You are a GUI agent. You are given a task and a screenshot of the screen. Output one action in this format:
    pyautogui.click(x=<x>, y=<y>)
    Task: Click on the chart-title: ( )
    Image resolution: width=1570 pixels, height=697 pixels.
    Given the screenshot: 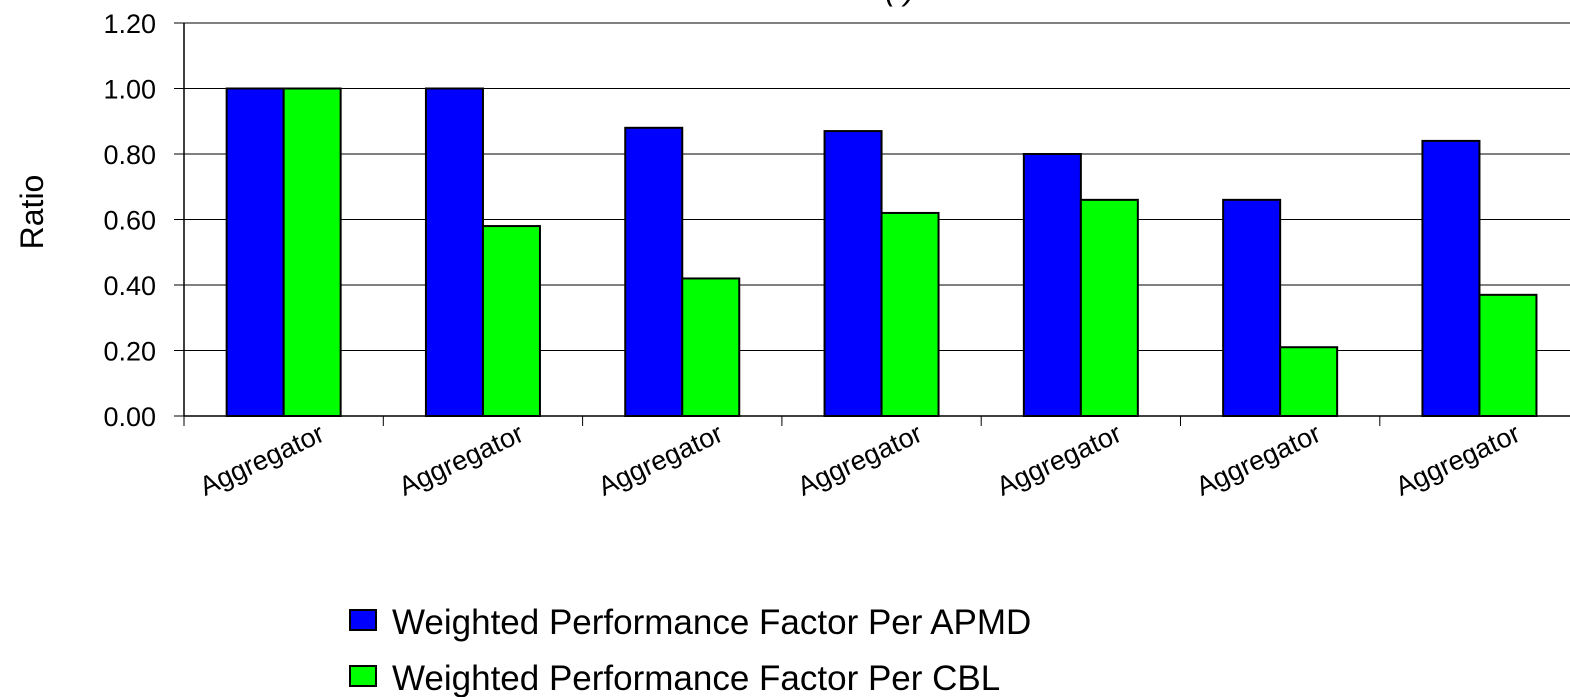 What is the action you would take?
    pyautogui.click(x=900, y=3)
    